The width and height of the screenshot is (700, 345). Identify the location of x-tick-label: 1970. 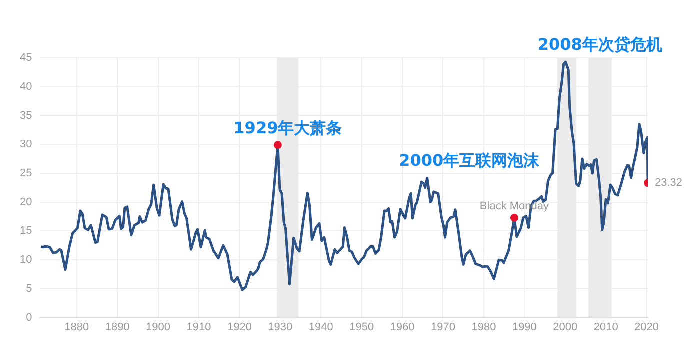
(443, 327).